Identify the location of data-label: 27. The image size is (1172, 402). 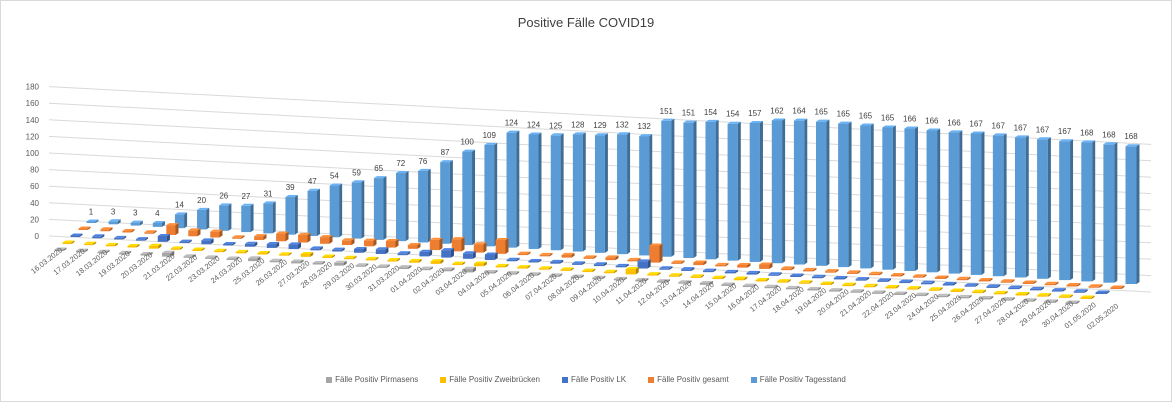
(245, 196).